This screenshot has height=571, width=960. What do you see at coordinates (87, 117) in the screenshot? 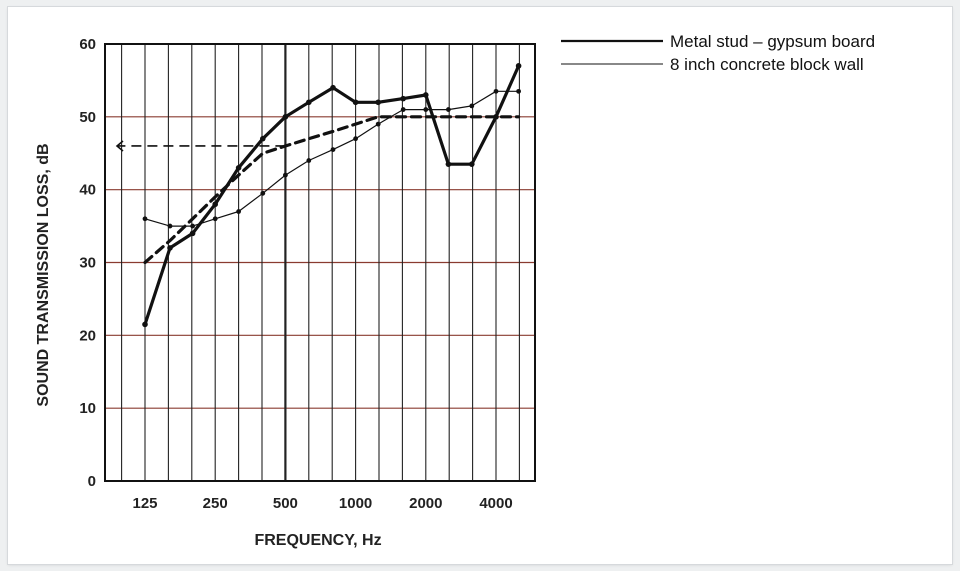
I see `y-tick-label-50: 50` at bounding box center [87, 117].